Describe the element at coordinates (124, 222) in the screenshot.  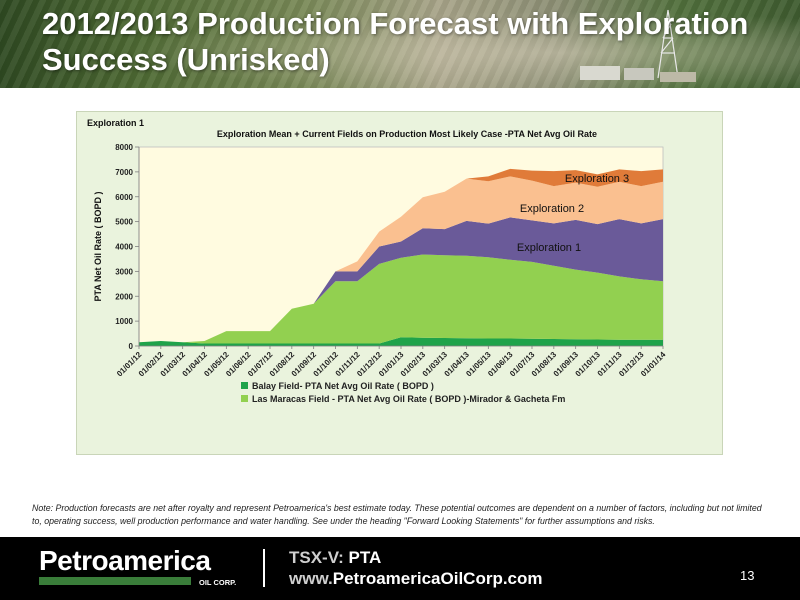
I see `y-tick-label: 5000` at that location.